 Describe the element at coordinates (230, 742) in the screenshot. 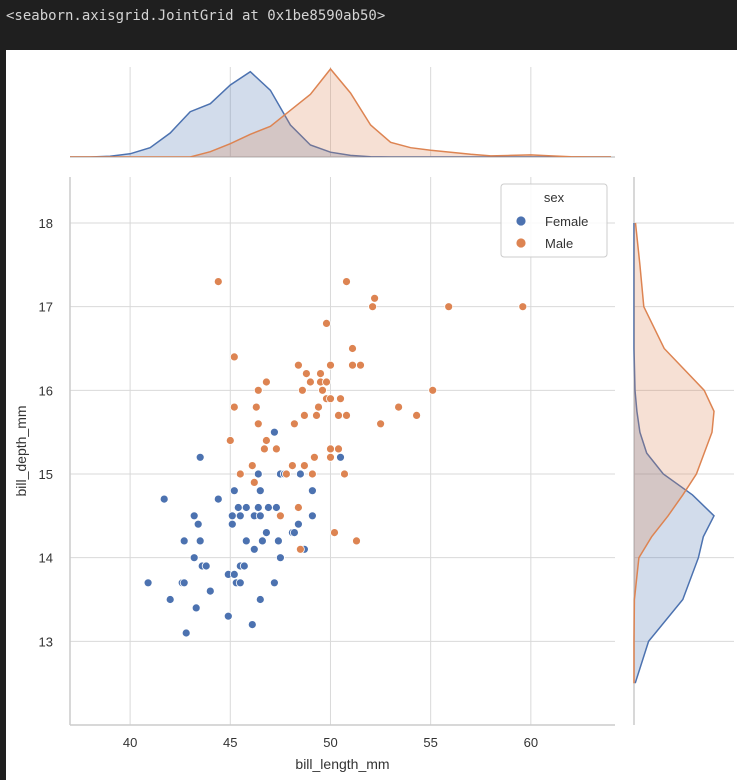

I see `x-tick-label: 45` at that location.